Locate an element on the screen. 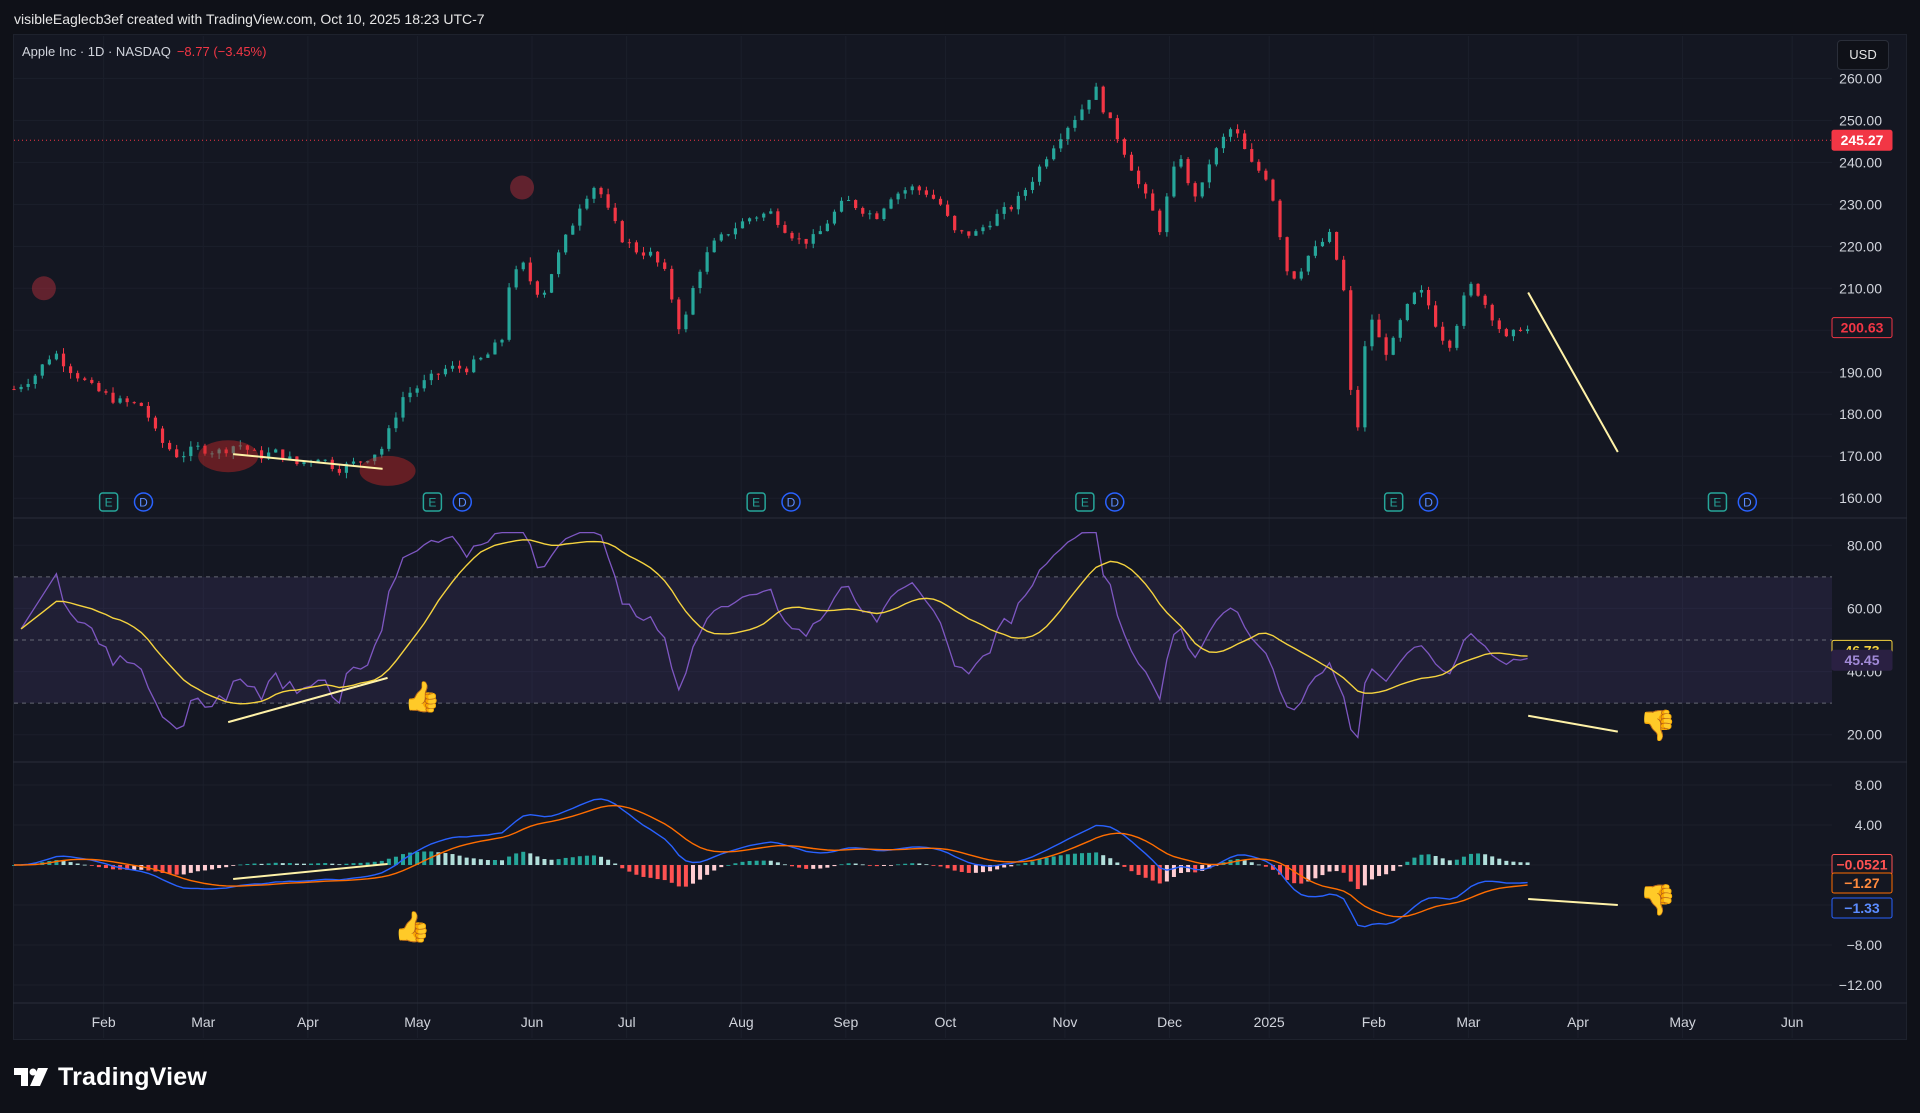  signal-line is located at coordinates (771, 861).